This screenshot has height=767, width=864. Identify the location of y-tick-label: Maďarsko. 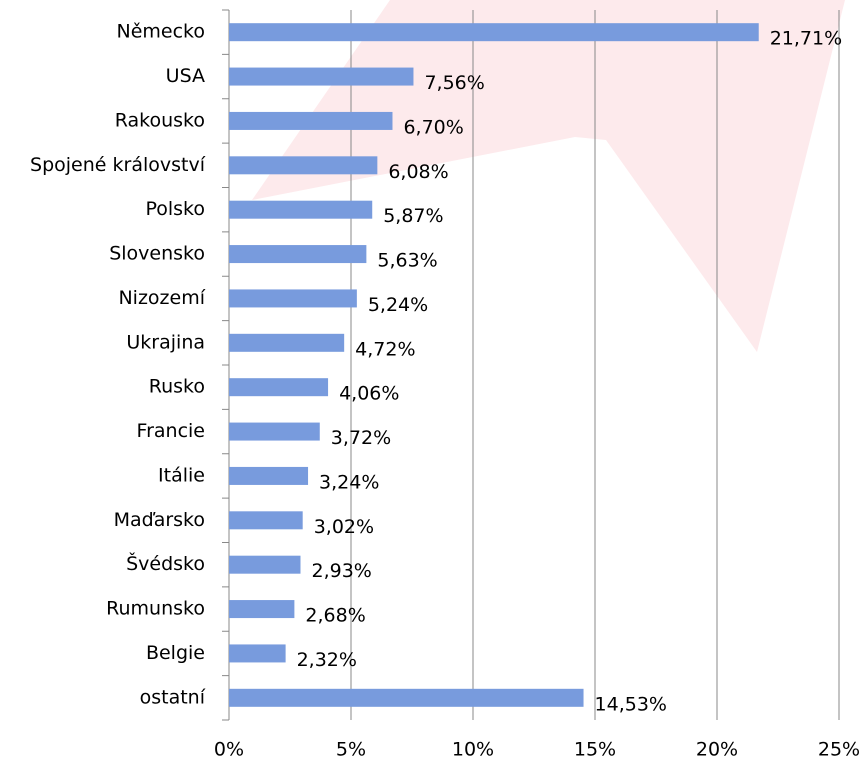
(159, 520).